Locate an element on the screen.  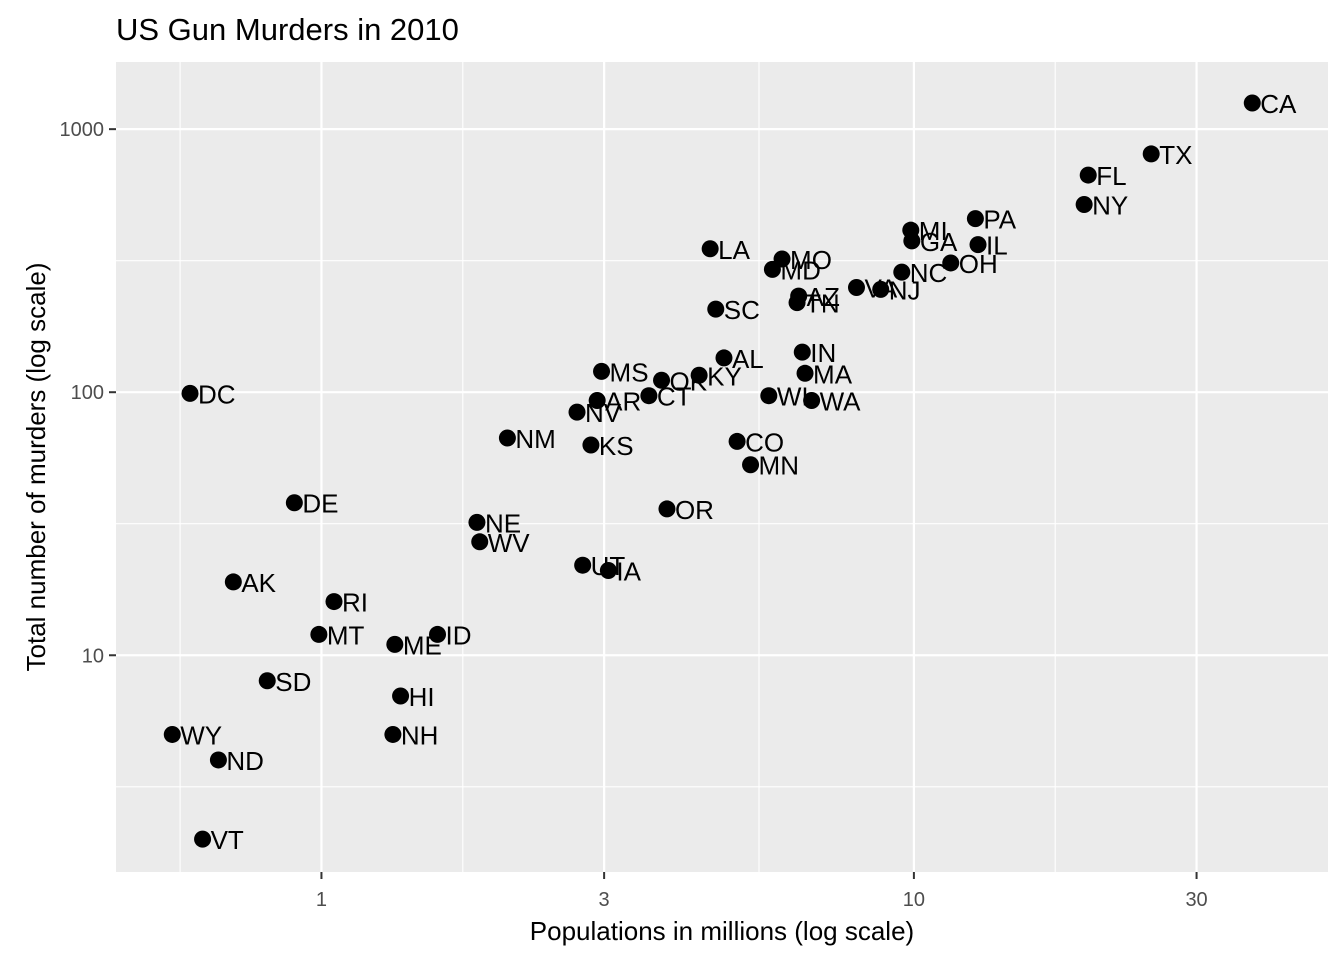
y-tick-label: 100 is located at coordinates (87, 393).